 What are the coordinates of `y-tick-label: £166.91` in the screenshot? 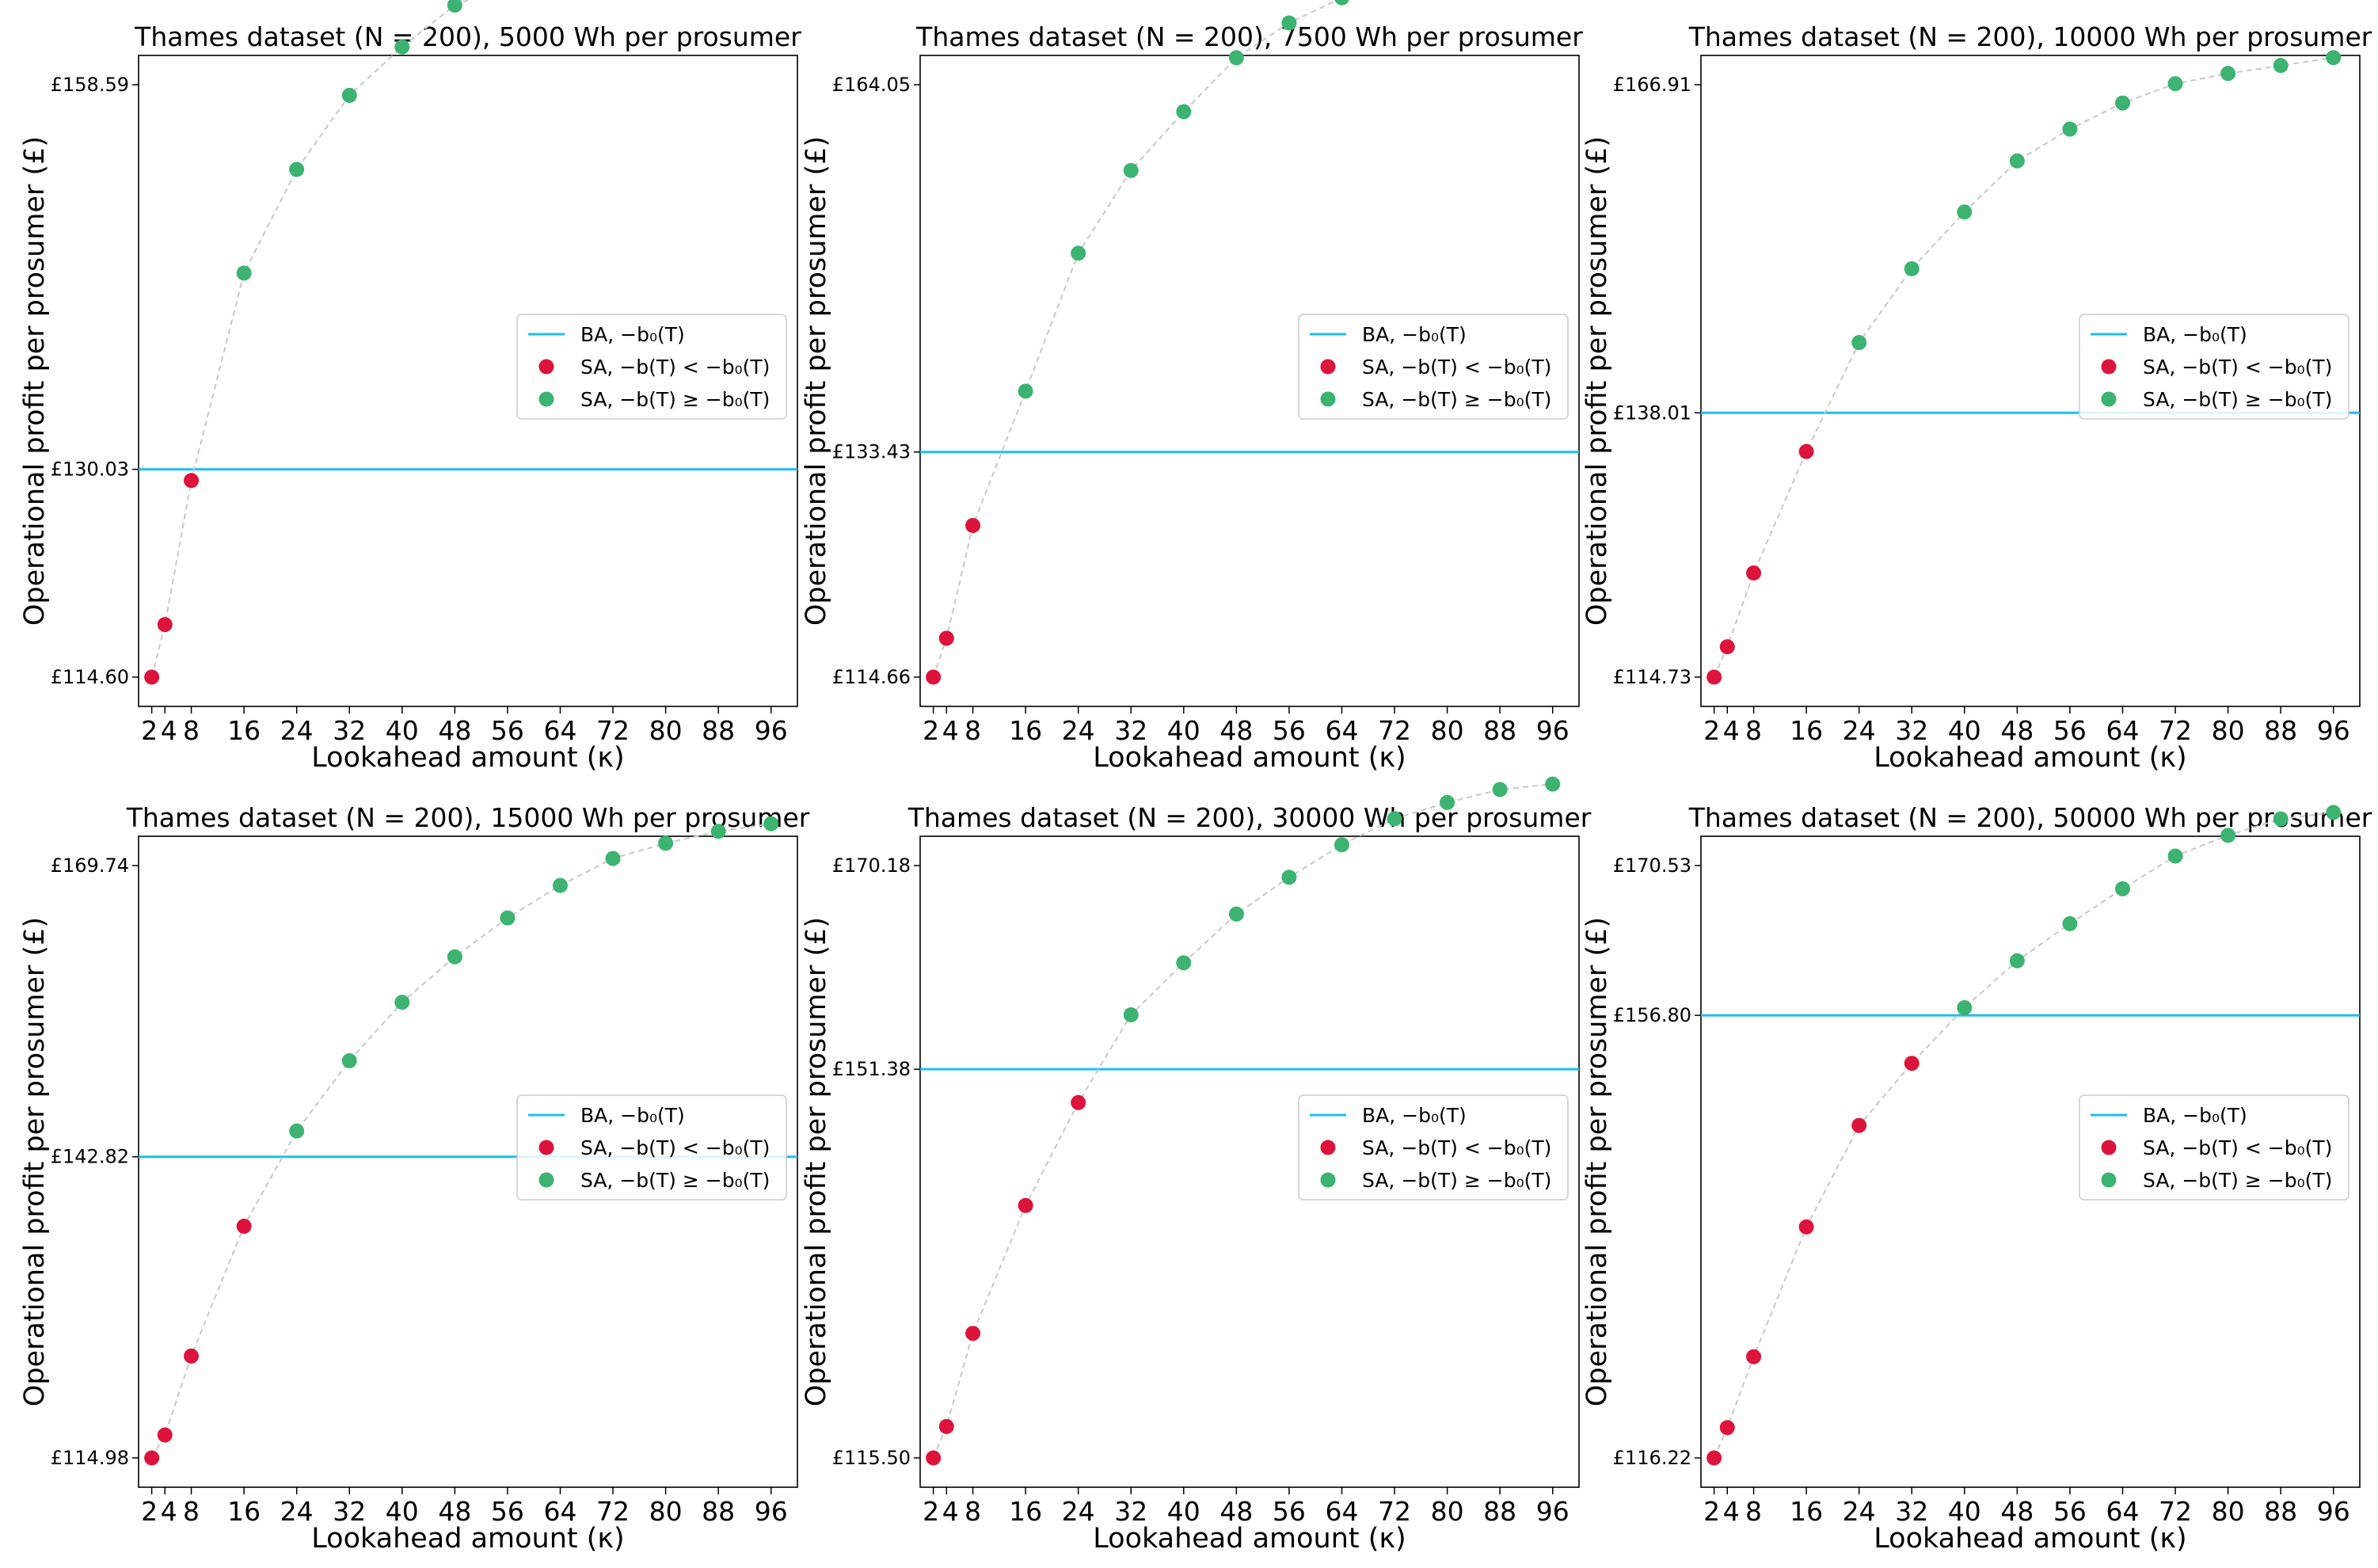 It's located at (1652, 85).